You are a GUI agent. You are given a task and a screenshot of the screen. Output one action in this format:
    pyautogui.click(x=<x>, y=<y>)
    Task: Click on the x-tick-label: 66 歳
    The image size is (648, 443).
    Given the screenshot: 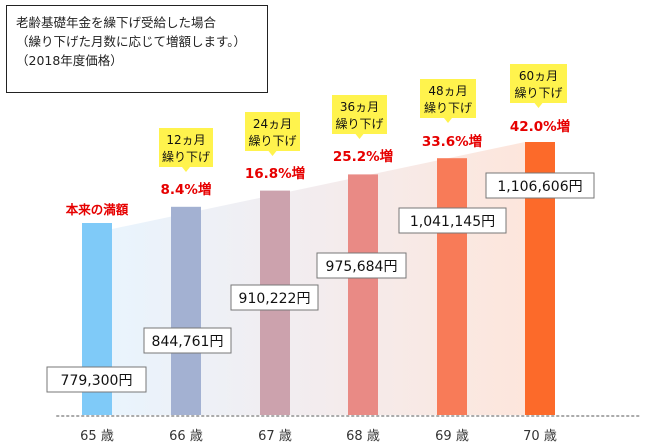 What is the action you would take?
    pyautogui.click(x=186, y=436)
    